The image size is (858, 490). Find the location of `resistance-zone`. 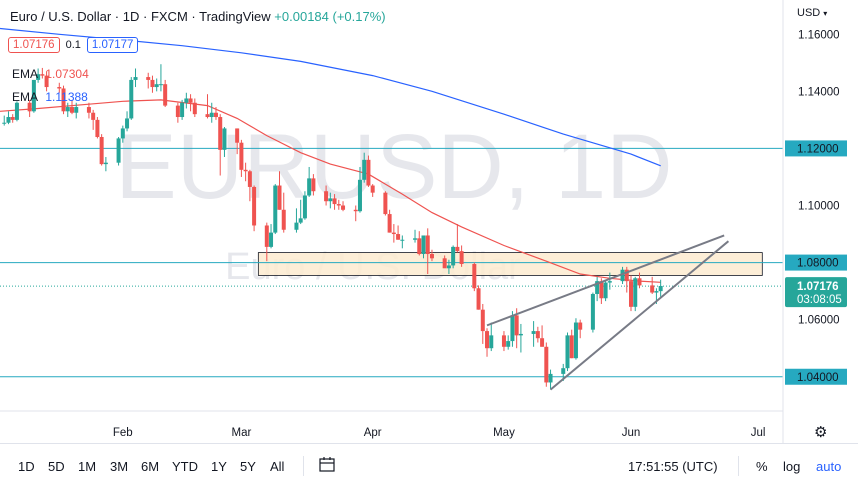

resistance-zone is located at coordinates (510, 264).